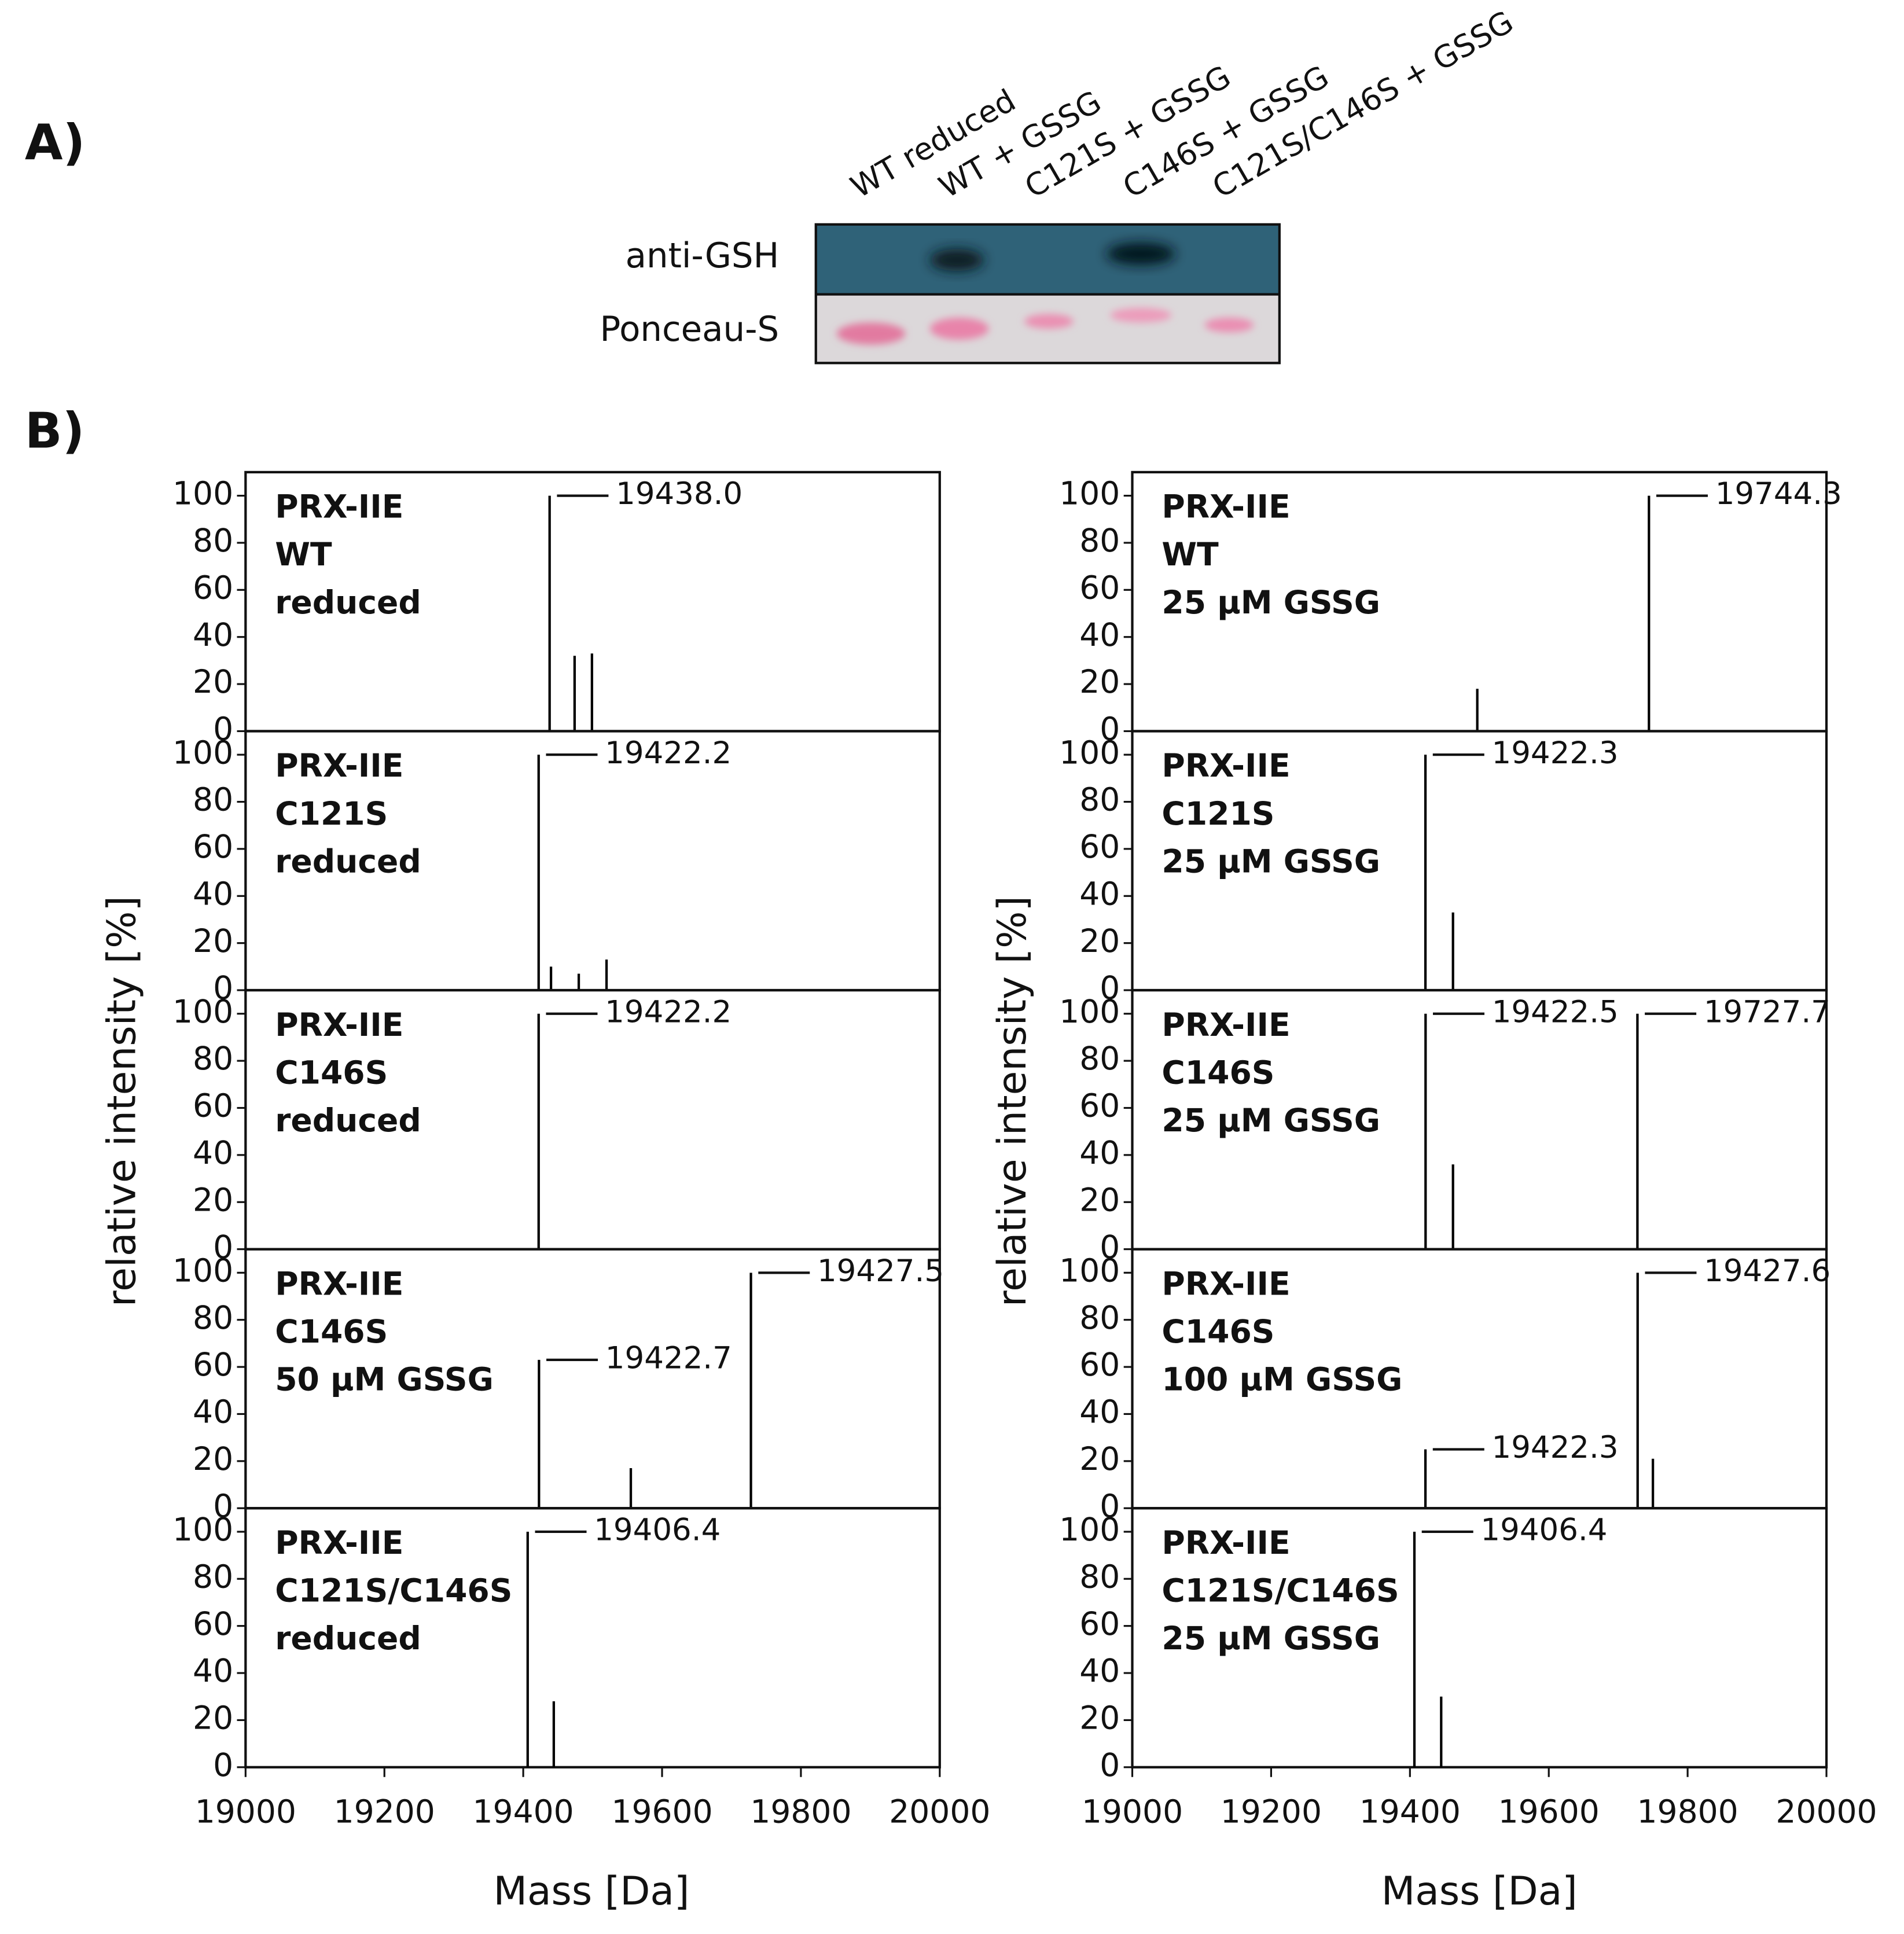 The width and height of the screenshot is (1904, 1934). Describe the element at coordinates (1479, 1891) in the screenshot. I see `x-axis-label: Mass [Da]` at that location.